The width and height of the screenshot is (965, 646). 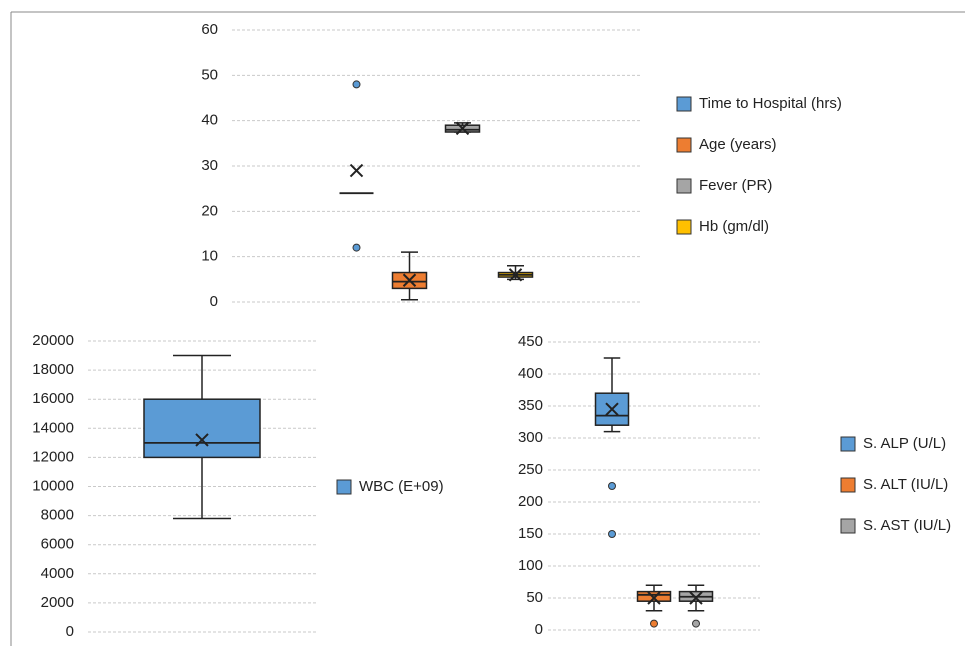 What do you see at coordinates (530, 533) in the screenshot?
I see `y-tick-label: 150` at bounding box center [530, 533].